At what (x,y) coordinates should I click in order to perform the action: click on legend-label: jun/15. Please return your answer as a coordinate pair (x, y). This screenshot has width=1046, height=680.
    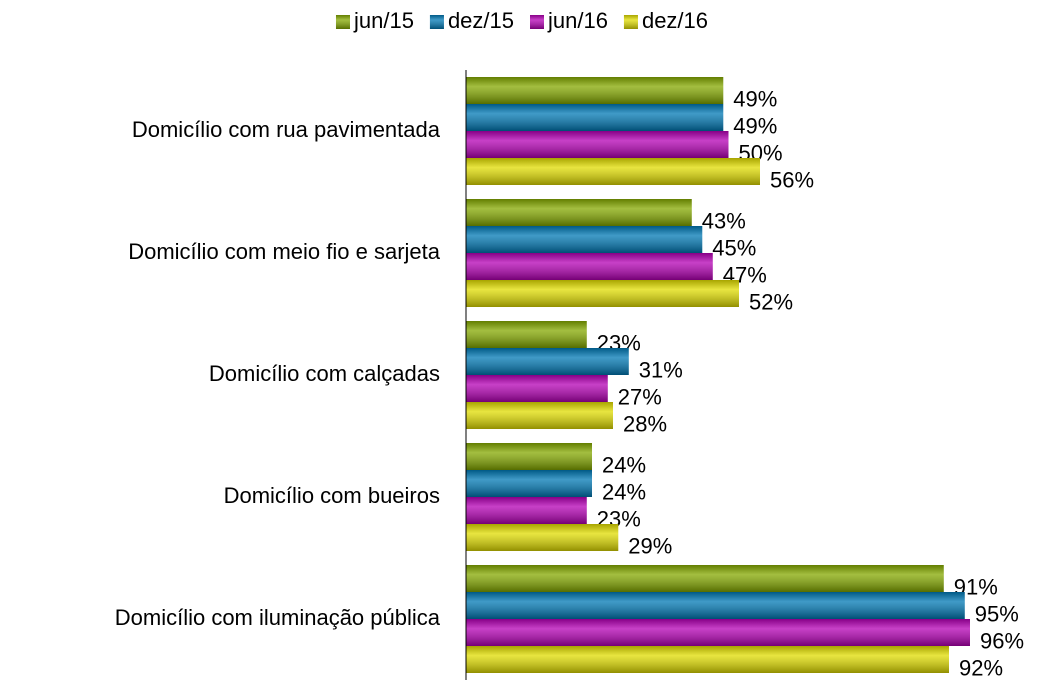
    Looking at the image, I should click on (383, 20).